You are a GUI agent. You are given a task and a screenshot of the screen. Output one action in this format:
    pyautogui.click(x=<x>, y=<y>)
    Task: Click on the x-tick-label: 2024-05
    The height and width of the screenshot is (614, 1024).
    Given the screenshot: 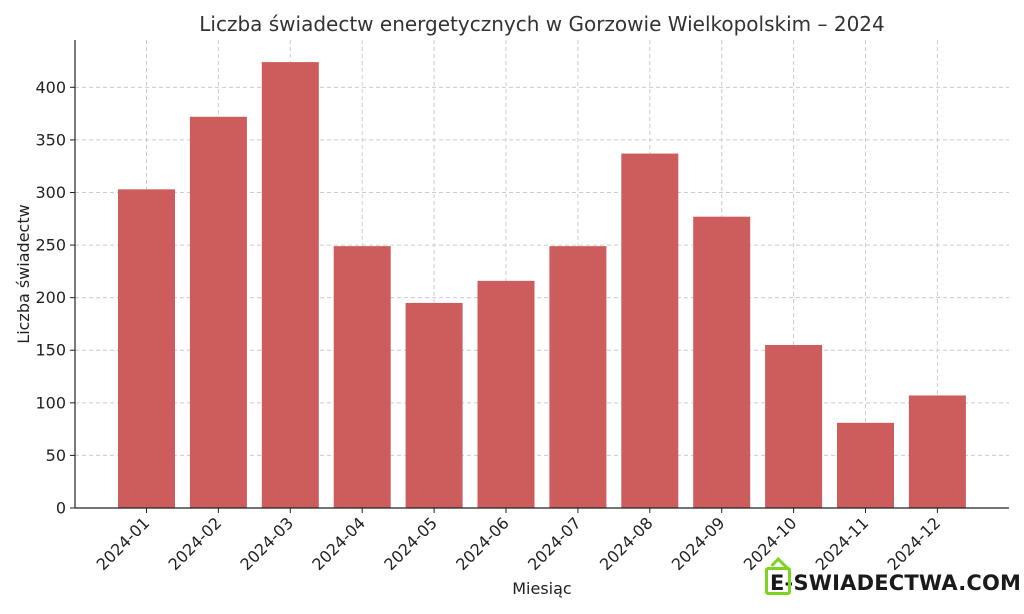 What is the action you would take?
    pyautogui.click(x=410, y=543)
    